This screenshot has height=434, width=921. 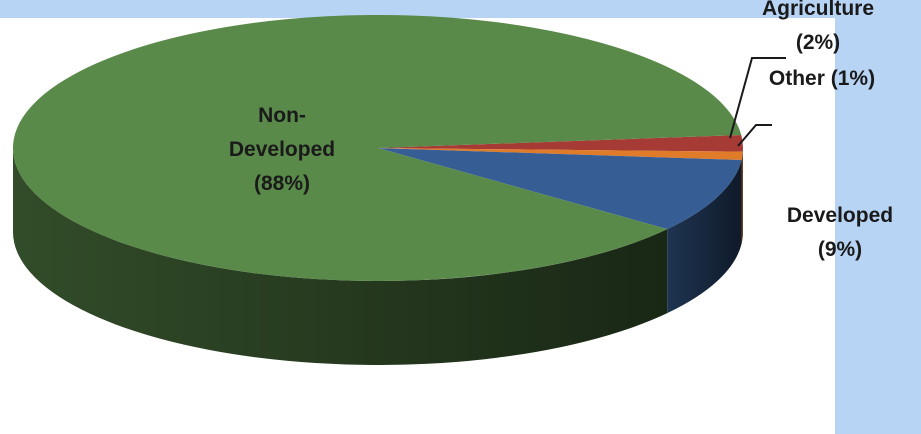 I want to click on background-band-top, so click(x=460, y=9).